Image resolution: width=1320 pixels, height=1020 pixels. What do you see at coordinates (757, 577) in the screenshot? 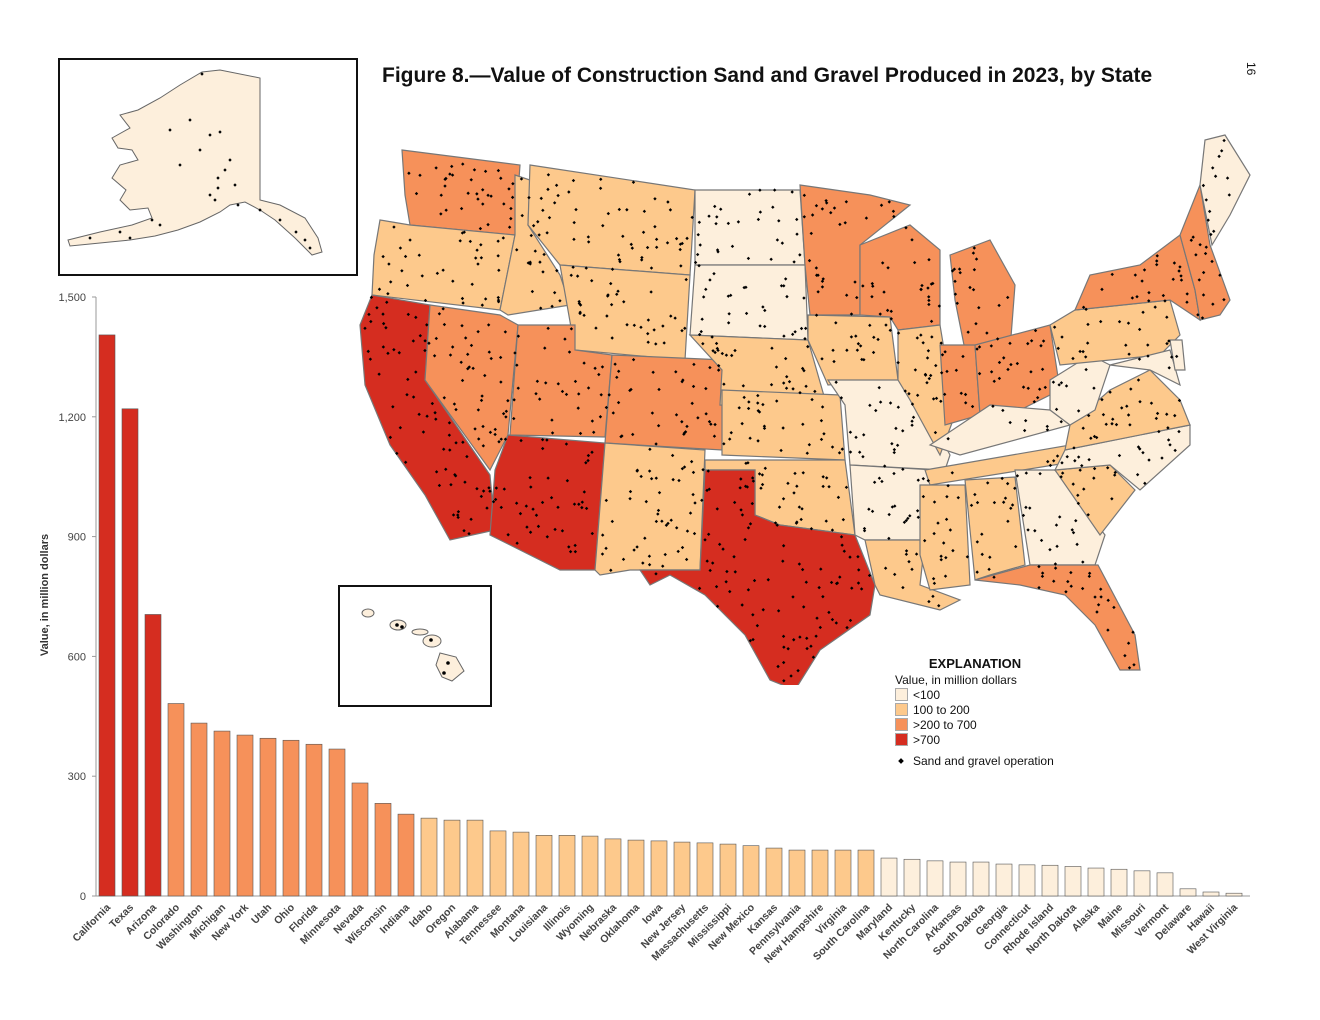
I see `state-tx` at bounding box center [757, 577].